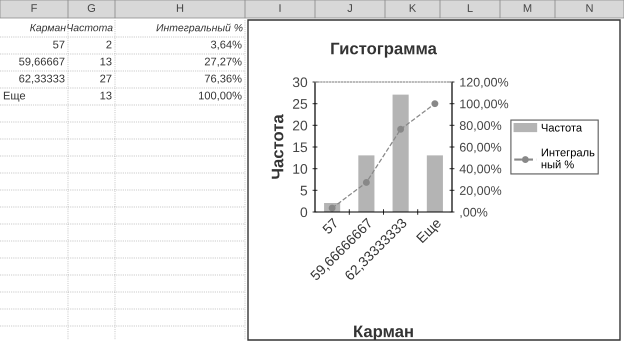 The height and width of the screenshot is (344, 624). I want to click on y-axis-title: Частота, so click(278, 146).